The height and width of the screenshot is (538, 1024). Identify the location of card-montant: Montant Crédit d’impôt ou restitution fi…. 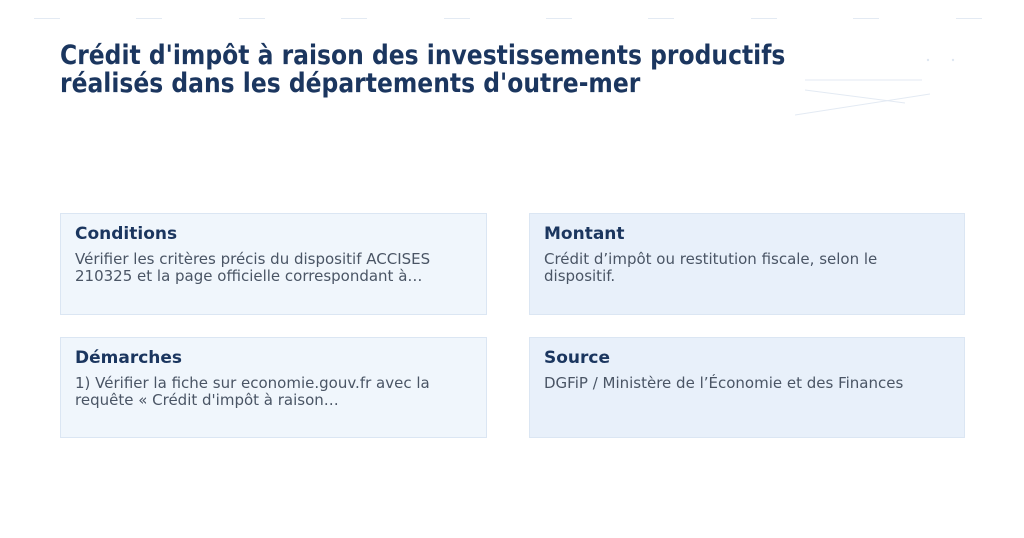
(747, 264).